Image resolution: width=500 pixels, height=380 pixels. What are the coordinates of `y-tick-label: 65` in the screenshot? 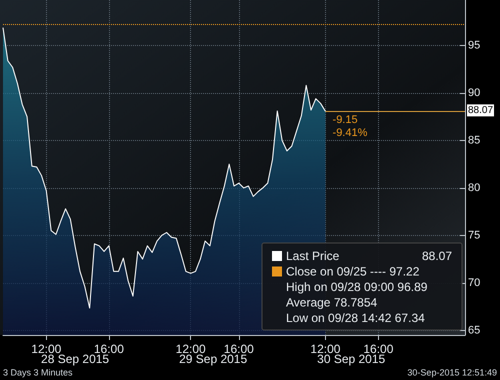 It's located at (474, 330).